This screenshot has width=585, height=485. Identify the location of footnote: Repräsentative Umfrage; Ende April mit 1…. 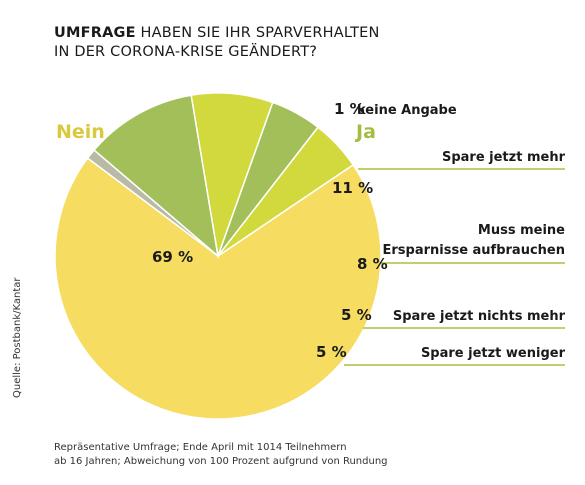
(221, 455).